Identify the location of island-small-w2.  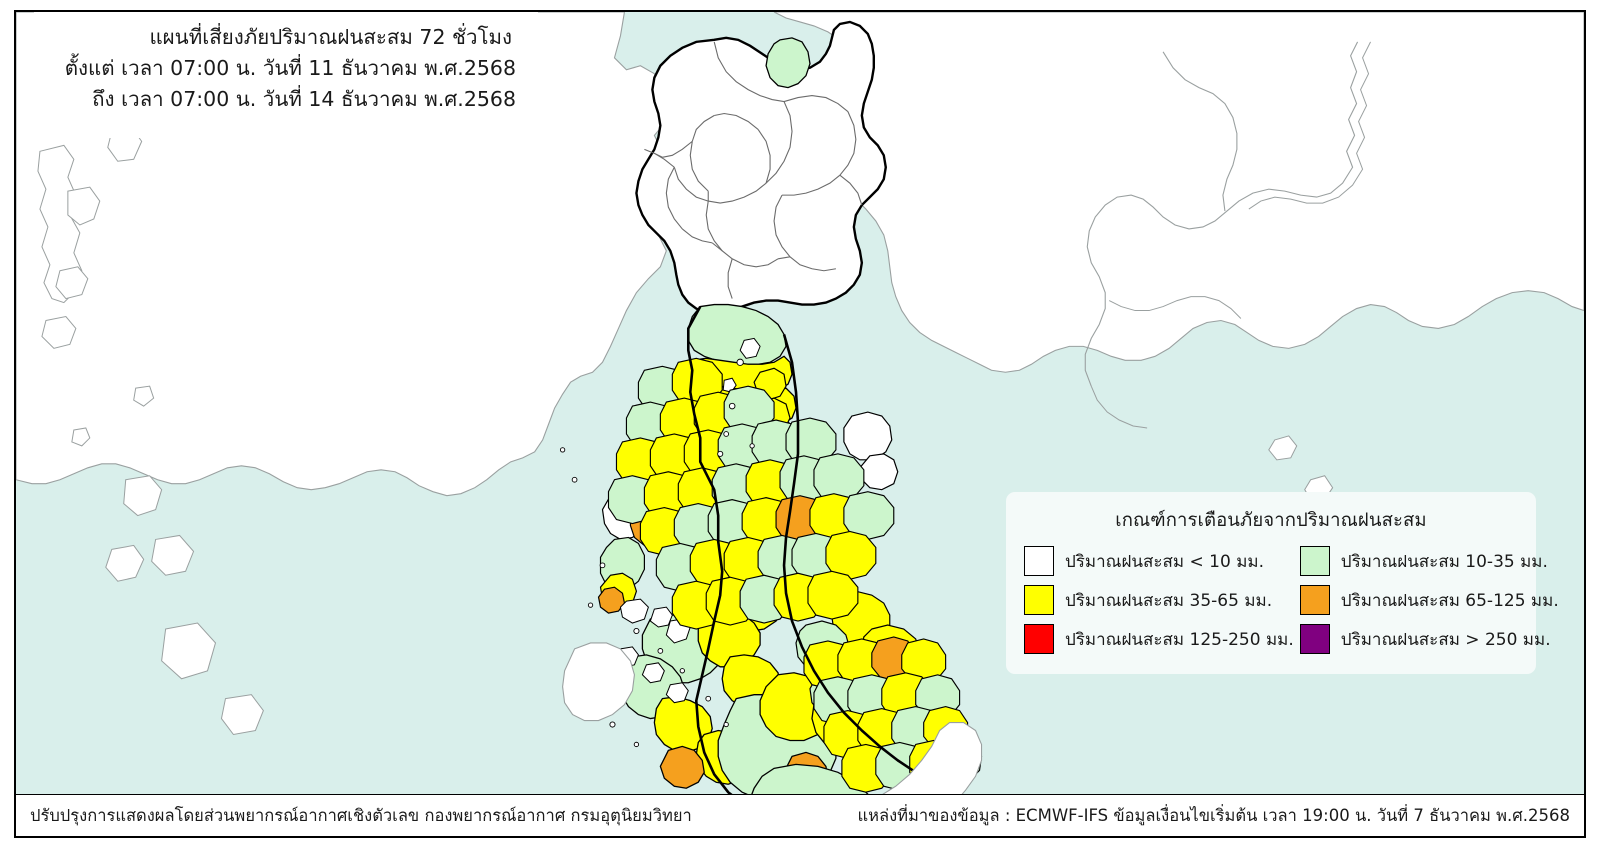
(144, 396).